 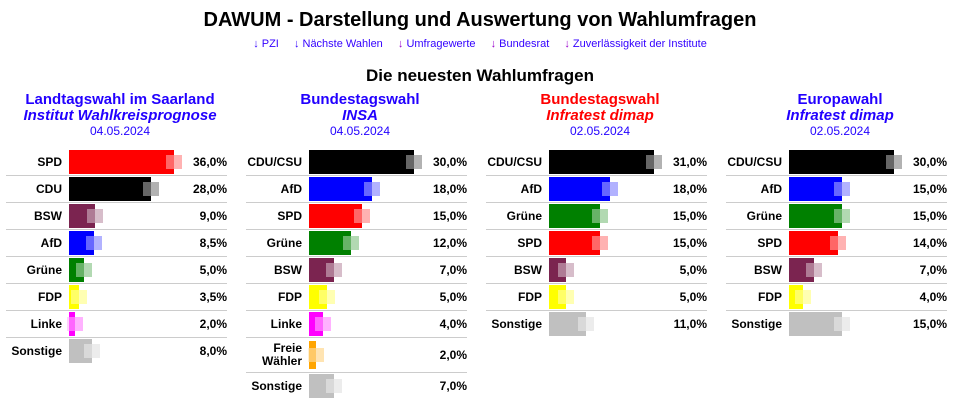 What do you see at coordinates (929, 162) in the screenshot?
I see `result-value: 30,0%` at bounding box center [929, 162].